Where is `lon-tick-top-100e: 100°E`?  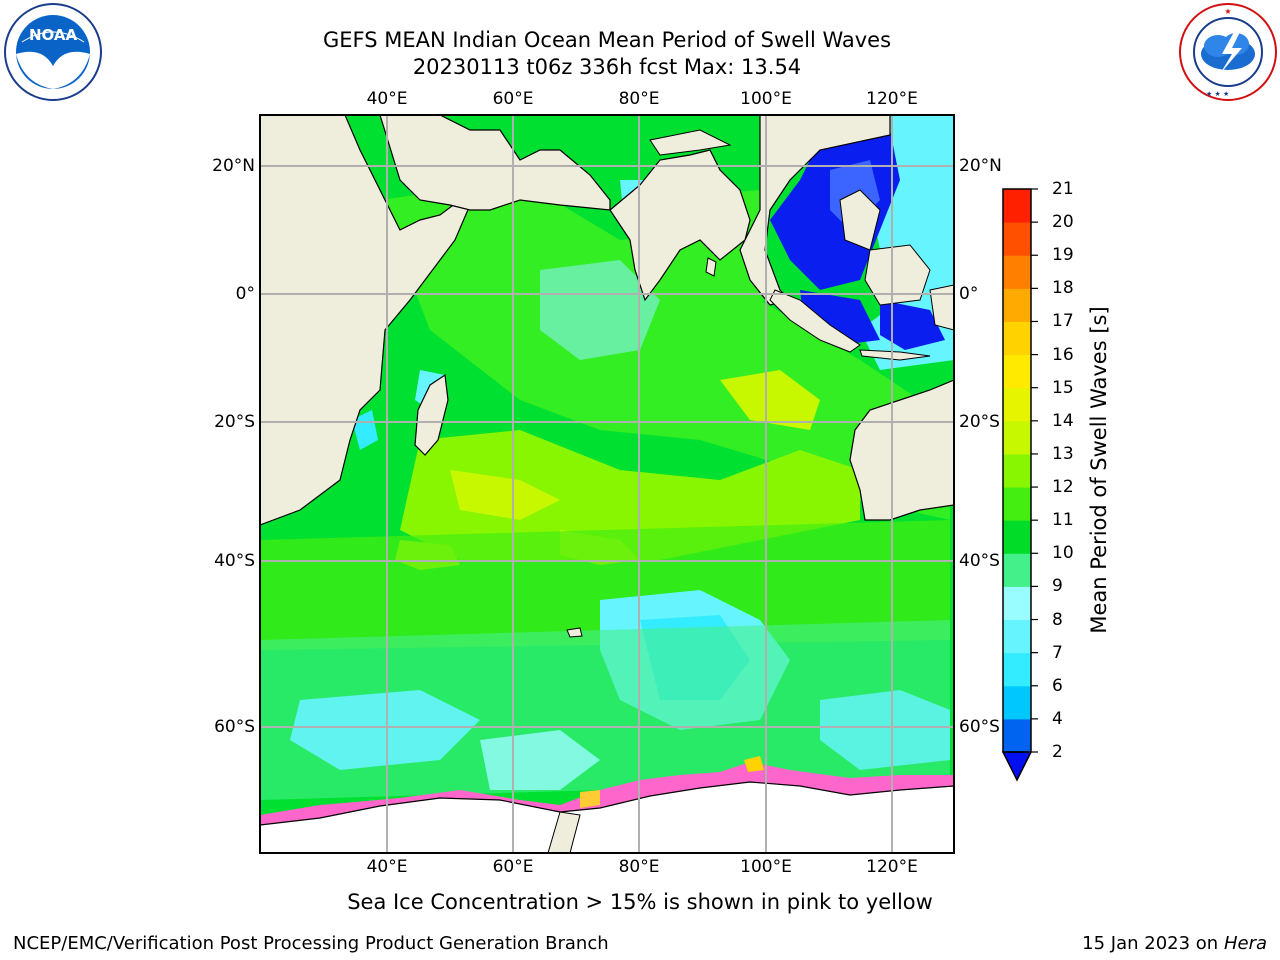 lon-tick-top-100e: 100°E is located at coordinates (766, 99).